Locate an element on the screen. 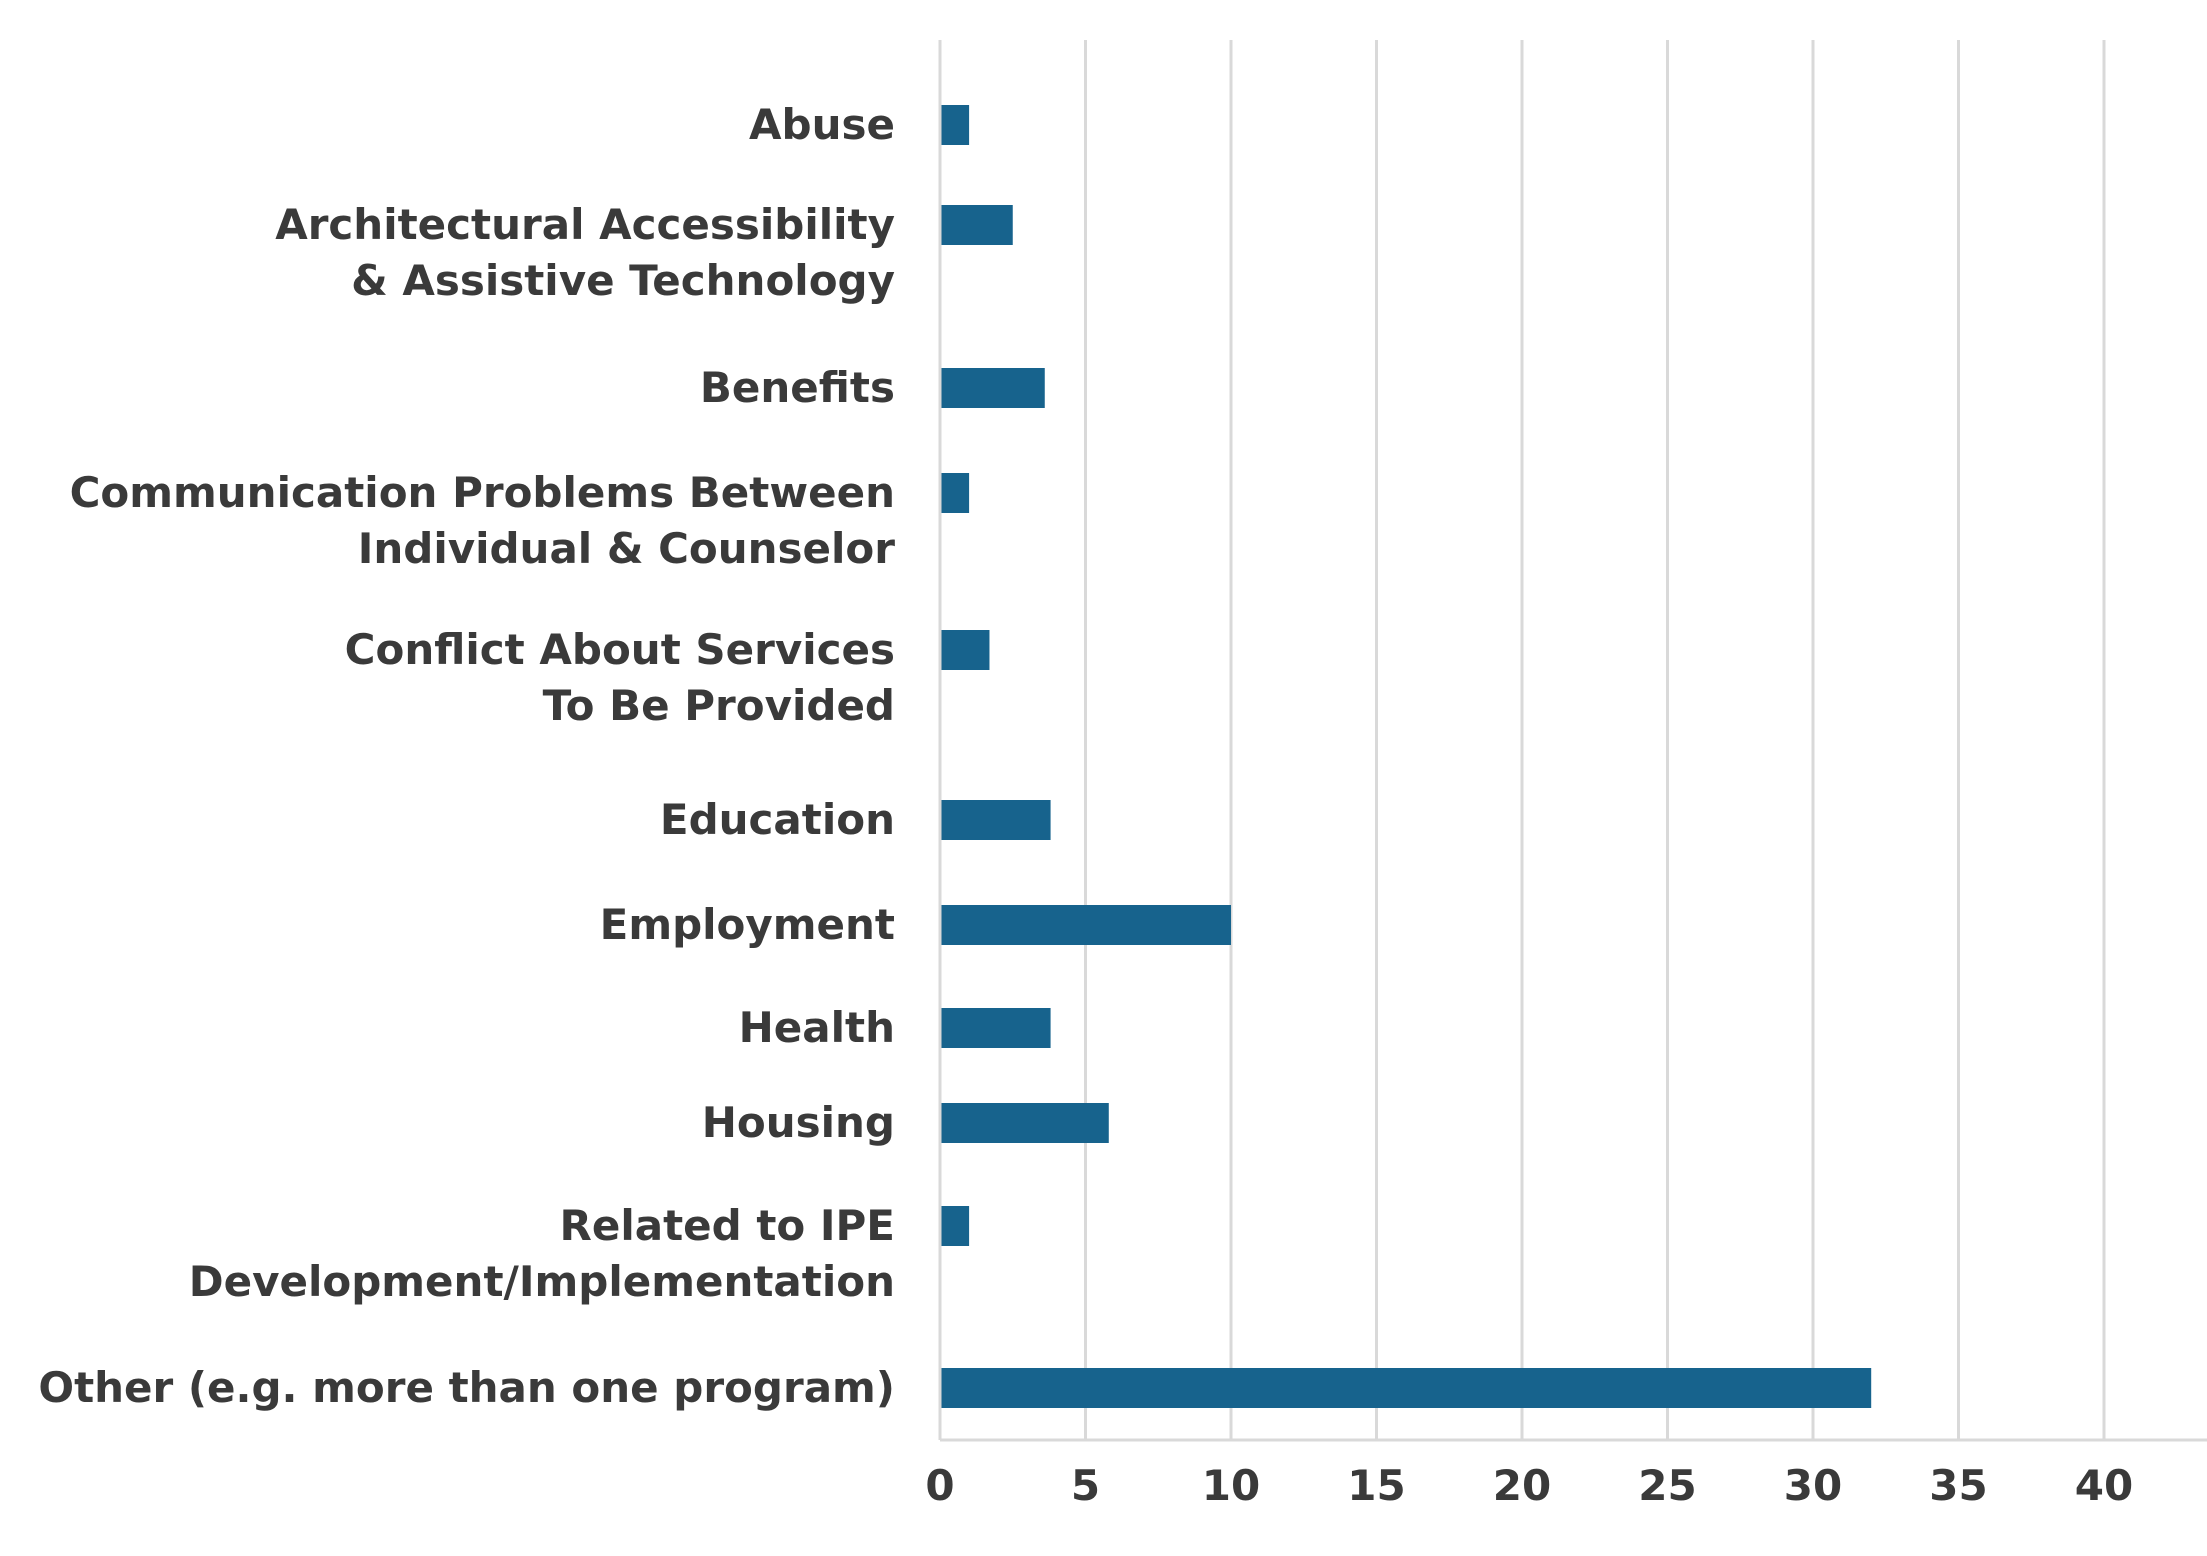 This screenshot has width=2207, height=1556. x-tick-label-5: 5 is located at coordinates (1085, 1485).